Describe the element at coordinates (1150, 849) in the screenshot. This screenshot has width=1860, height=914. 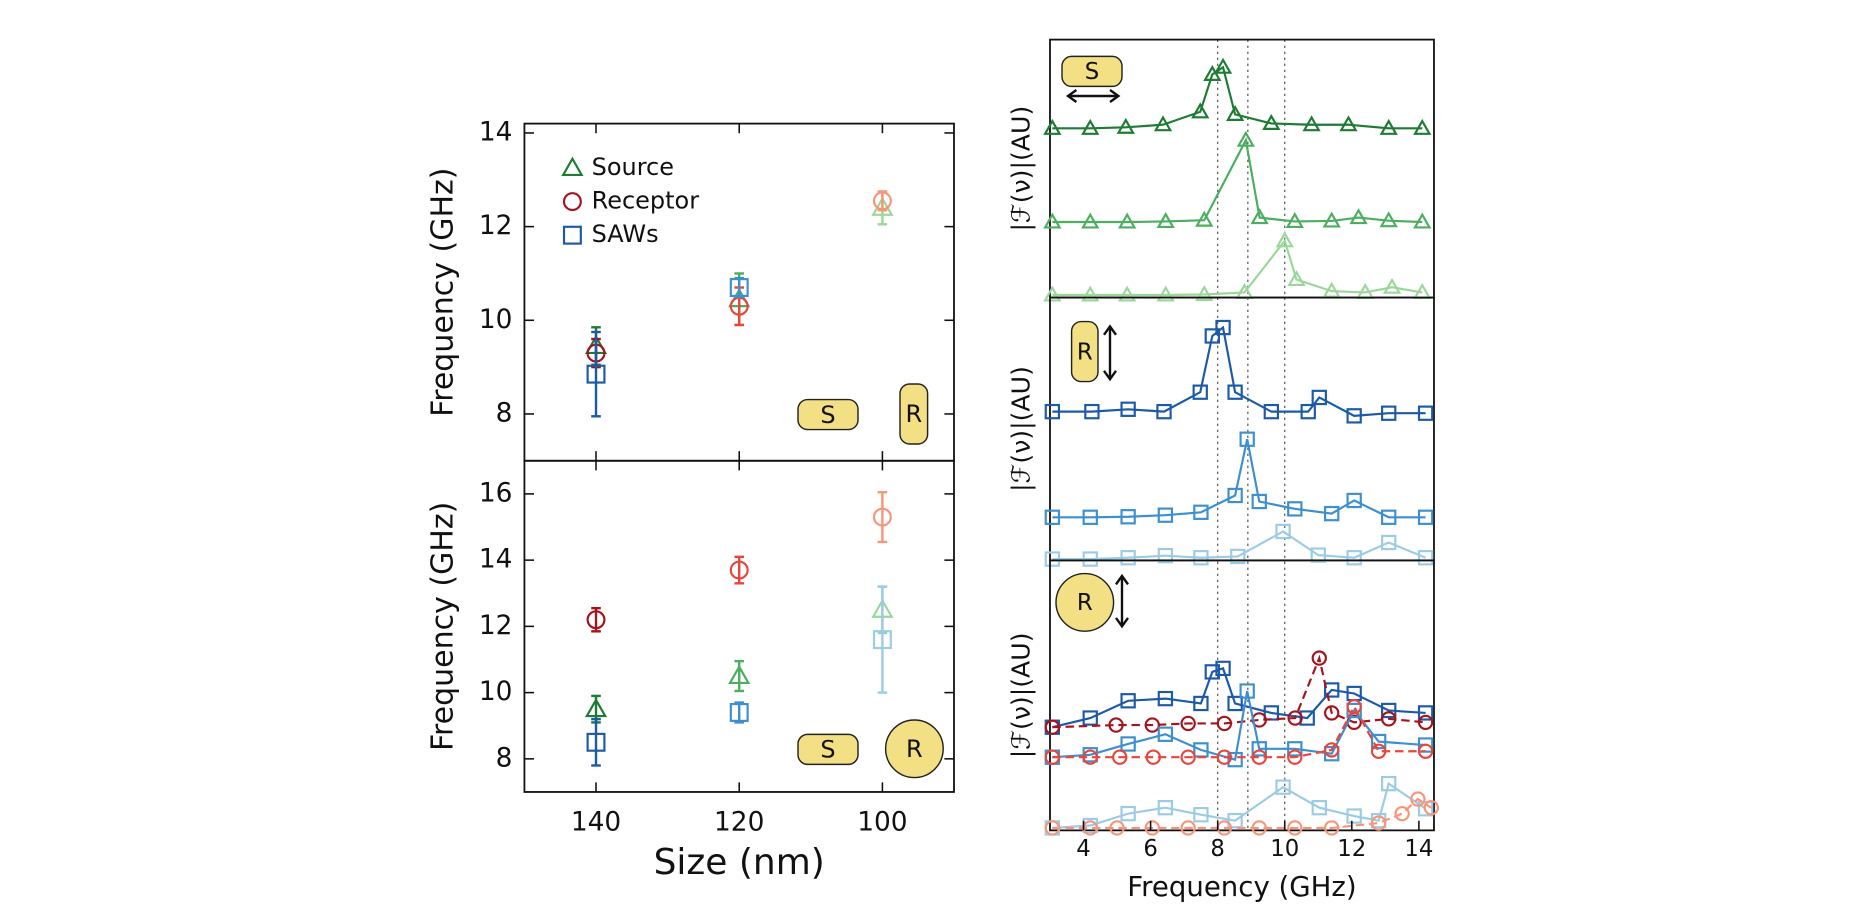
I see `x-tick-label: 6` at that location.